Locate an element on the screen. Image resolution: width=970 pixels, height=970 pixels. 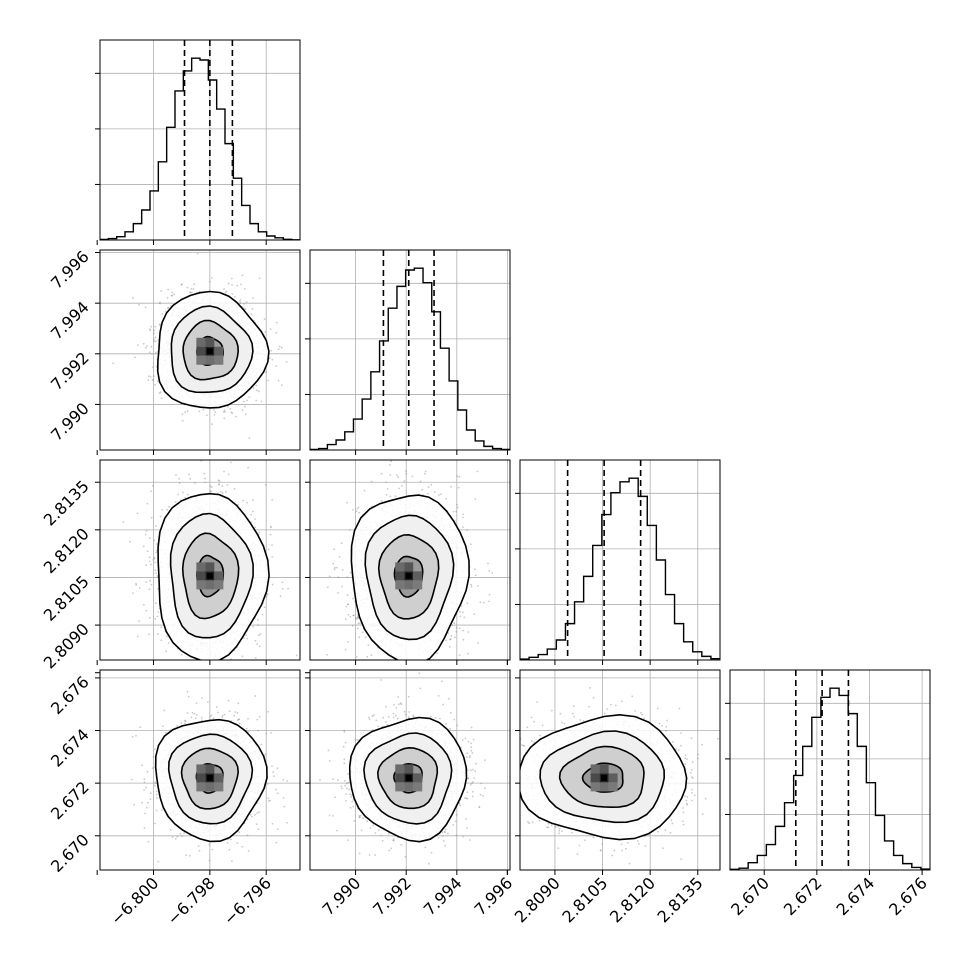
panel-content is located at coordinates (200, 350).